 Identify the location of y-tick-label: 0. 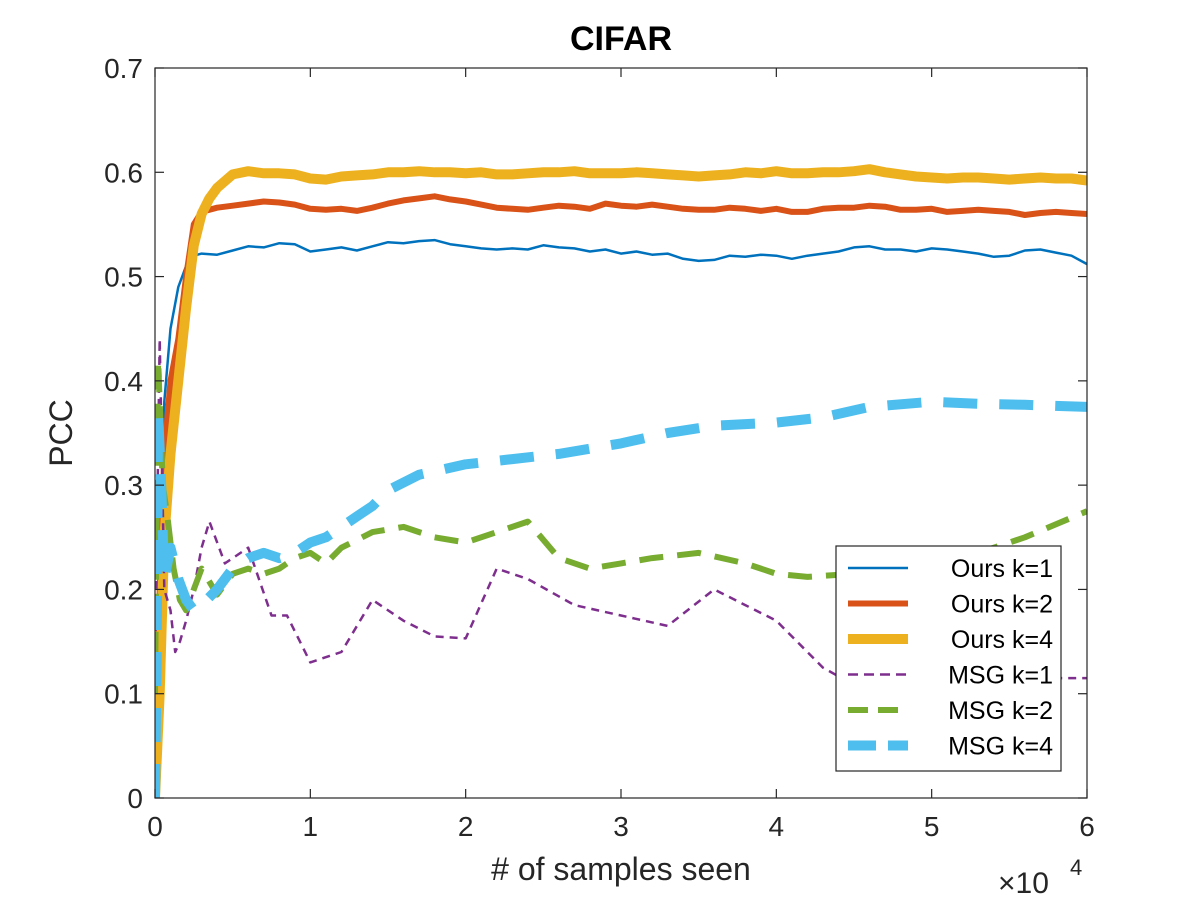
(135, 798).